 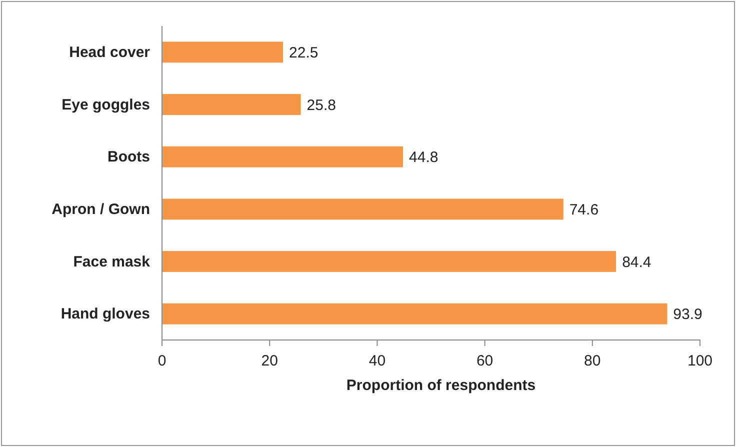 I want to click on x-tick-label: 80, so click(x=592, y=361).